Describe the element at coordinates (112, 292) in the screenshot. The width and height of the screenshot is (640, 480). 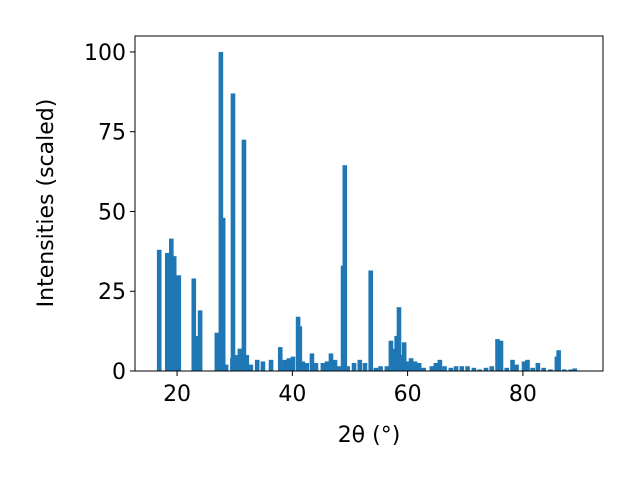
I see `y-tick-label: 25` at that location.